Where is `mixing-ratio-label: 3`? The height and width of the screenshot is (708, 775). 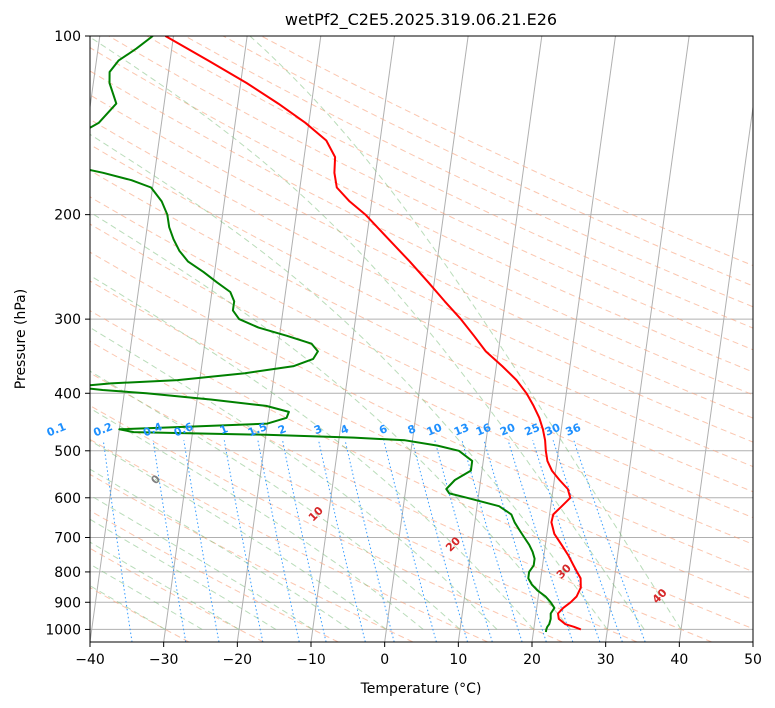
mixing-ratio-label: 3 is located at coordinates (318, 429).